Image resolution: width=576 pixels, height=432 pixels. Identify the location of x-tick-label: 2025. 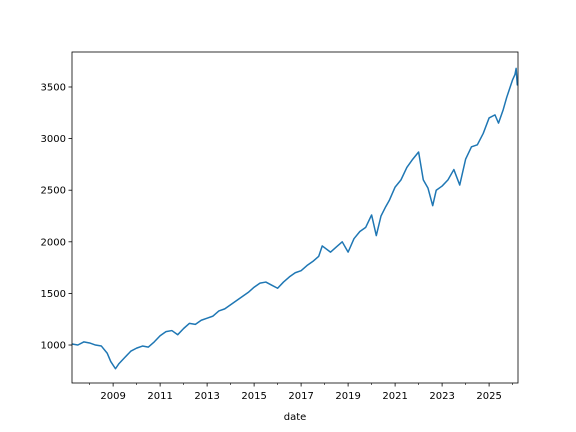
(488, 396).